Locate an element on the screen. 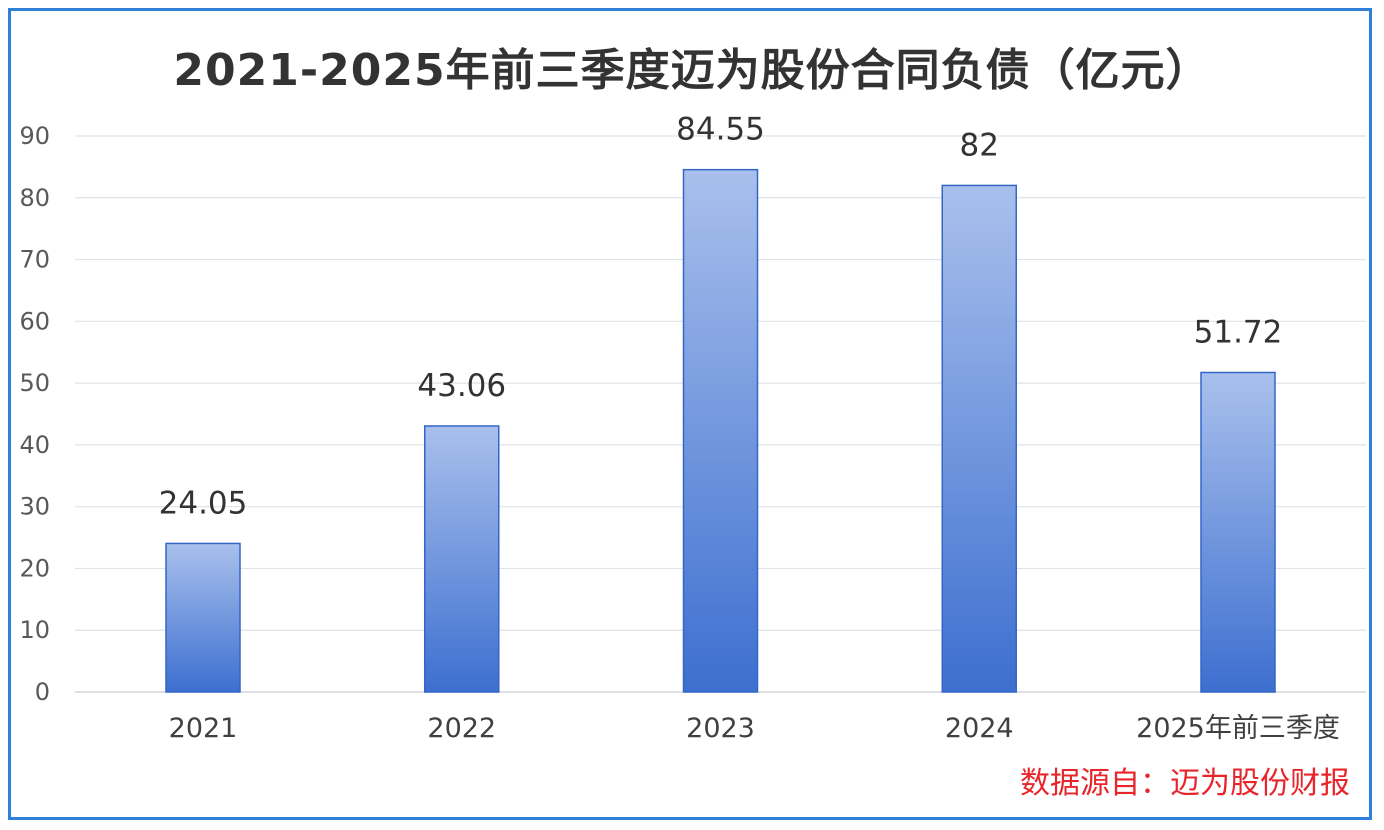 This screenshot has width=1384, height=830. chart-title: 2021-2025年前三季度迈为股份合同负债（亿元） is located at coordinates (692, 70).